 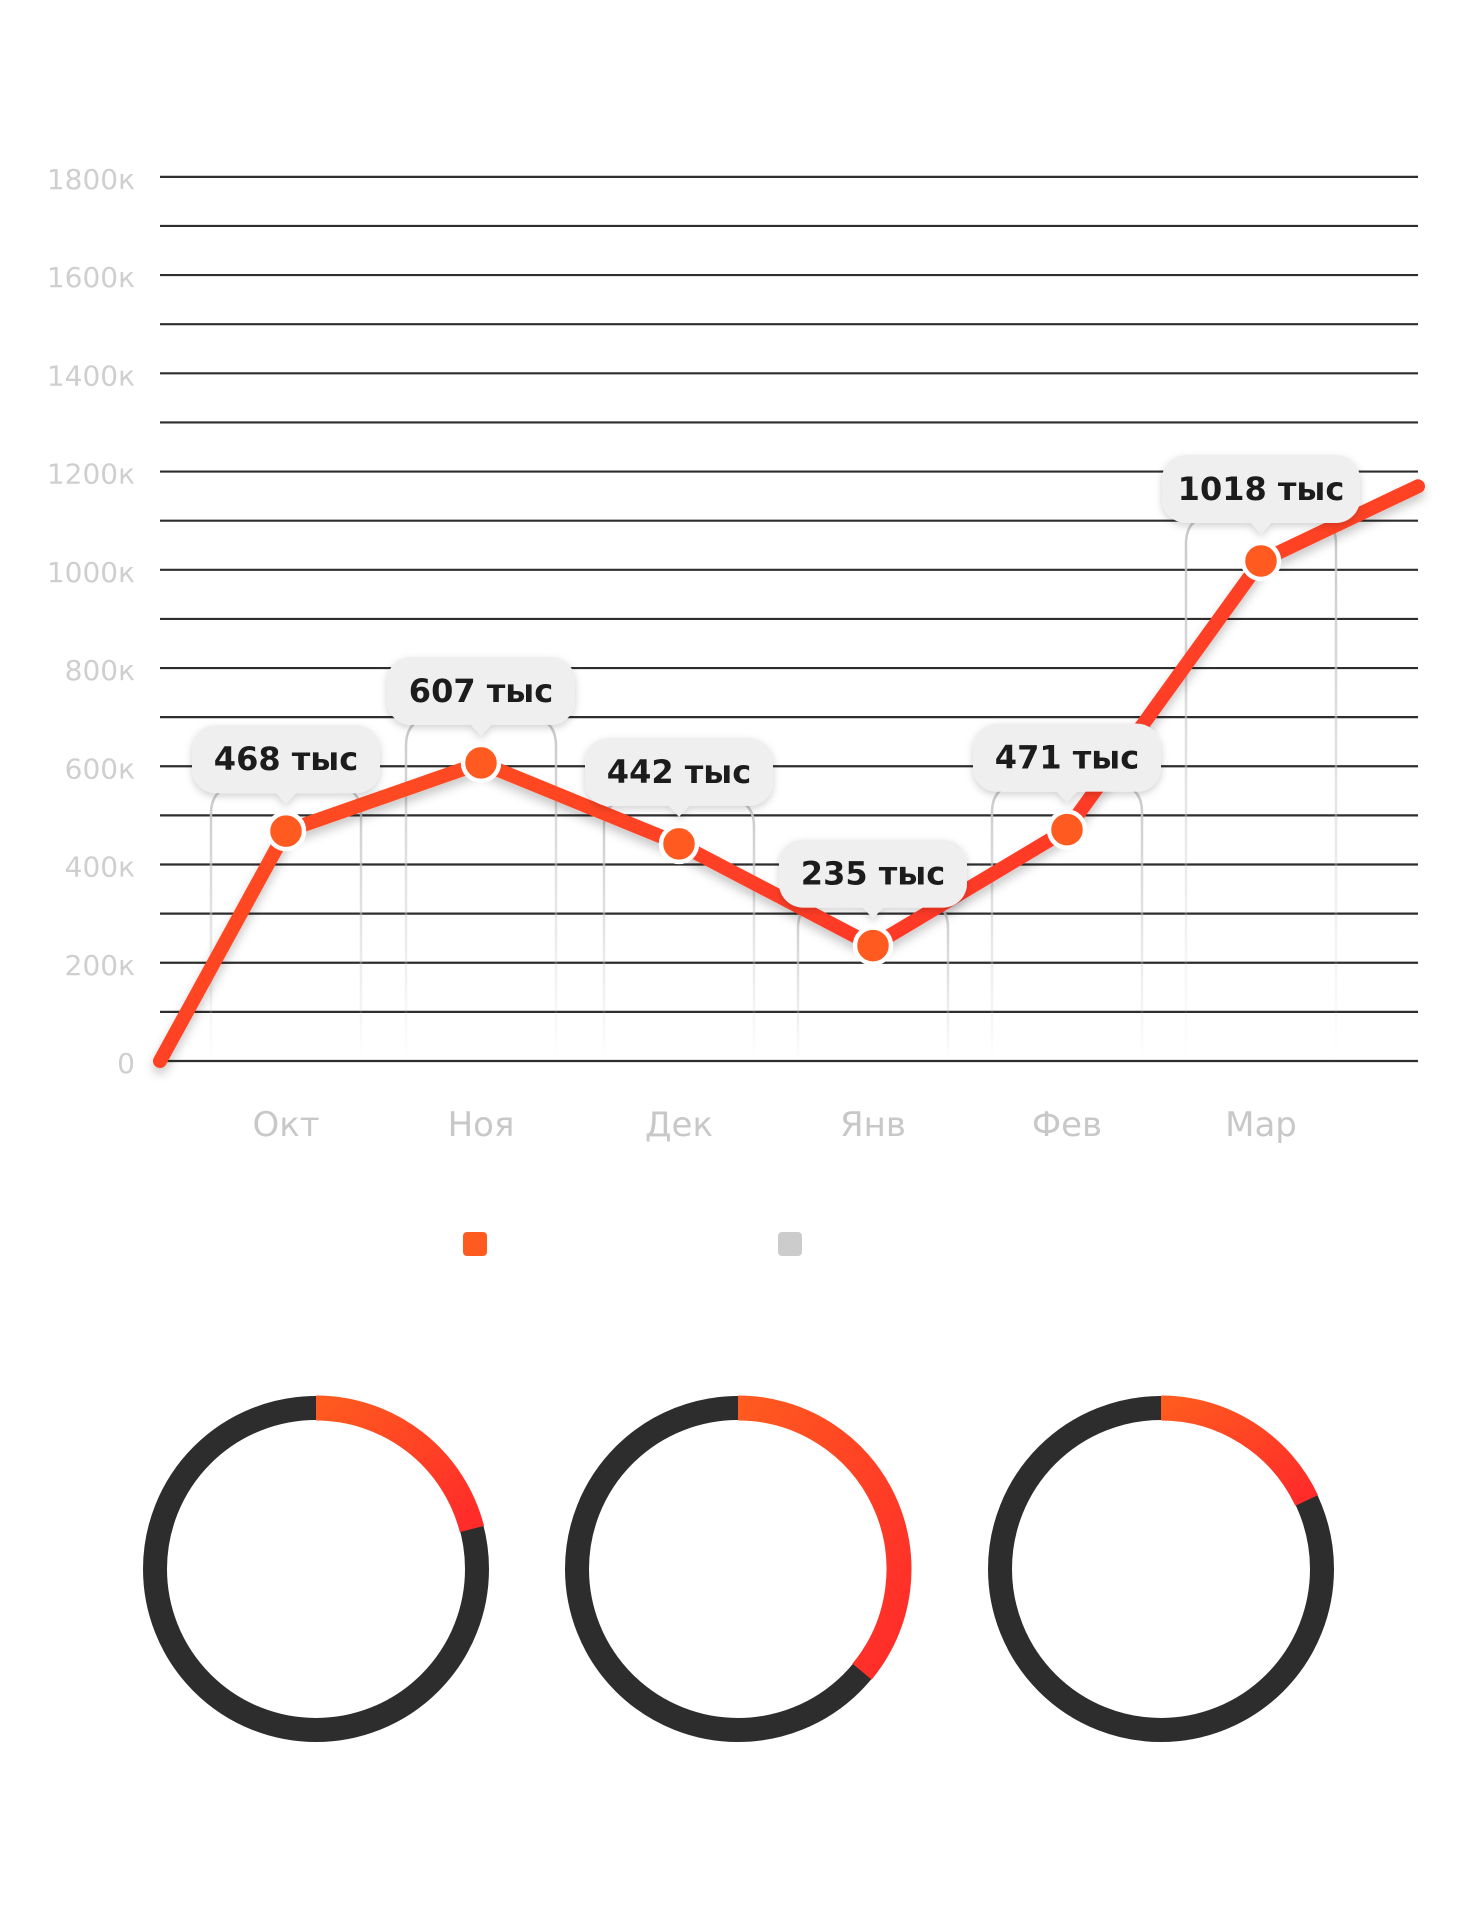 What do you see at coordinates (481, 1125) in the screenshot?
I see `x-tick-label: Ноя` at bounding box center [481, 1125].